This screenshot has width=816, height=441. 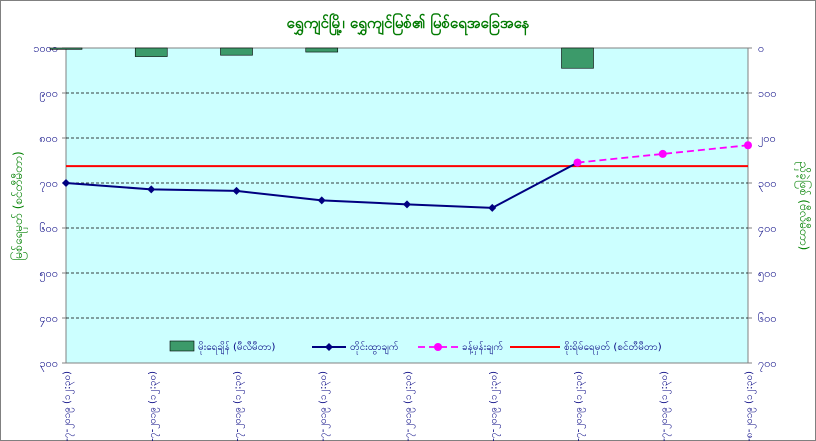 What do you see at coordinates (68, 406) in the screenshot?
I see `x-tick-label: ၂၄-၇-၂၀၁၉ (၁၂:၃၀)` at bounding box center [68, 406].